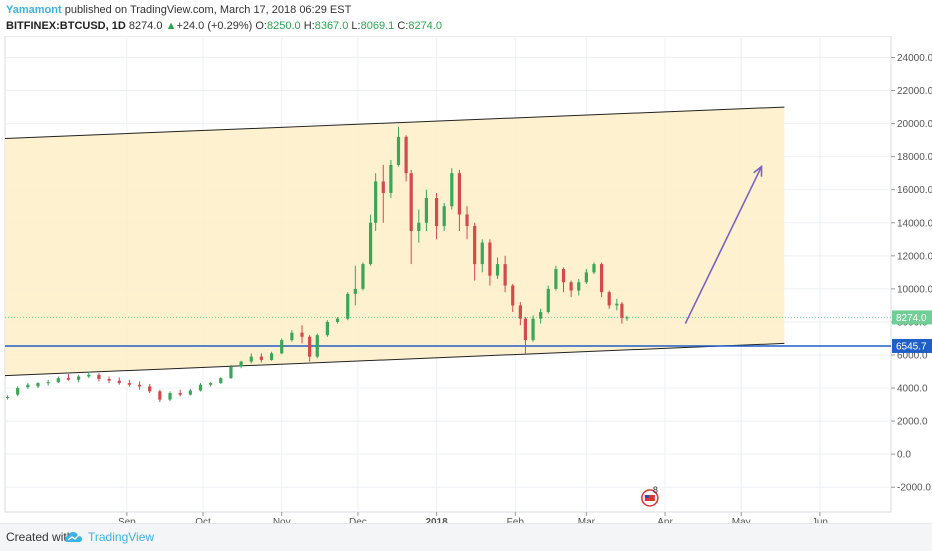 The image size is (932, 551). I want to click on event-badge: 8, so click(650, 496).